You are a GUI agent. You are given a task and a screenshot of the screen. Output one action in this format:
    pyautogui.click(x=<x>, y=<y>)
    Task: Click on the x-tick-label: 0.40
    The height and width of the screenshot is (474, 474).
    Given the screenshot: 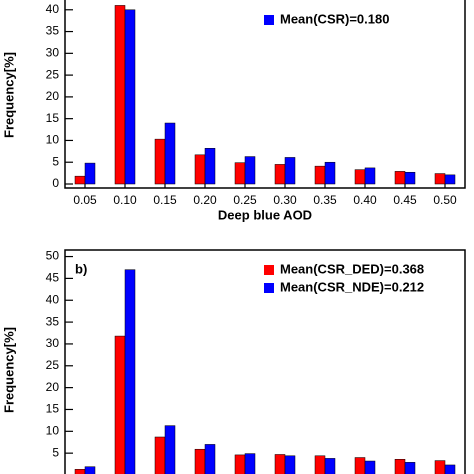 What is the action you would take?
    pyautogui.click(x=365, y=200)
    